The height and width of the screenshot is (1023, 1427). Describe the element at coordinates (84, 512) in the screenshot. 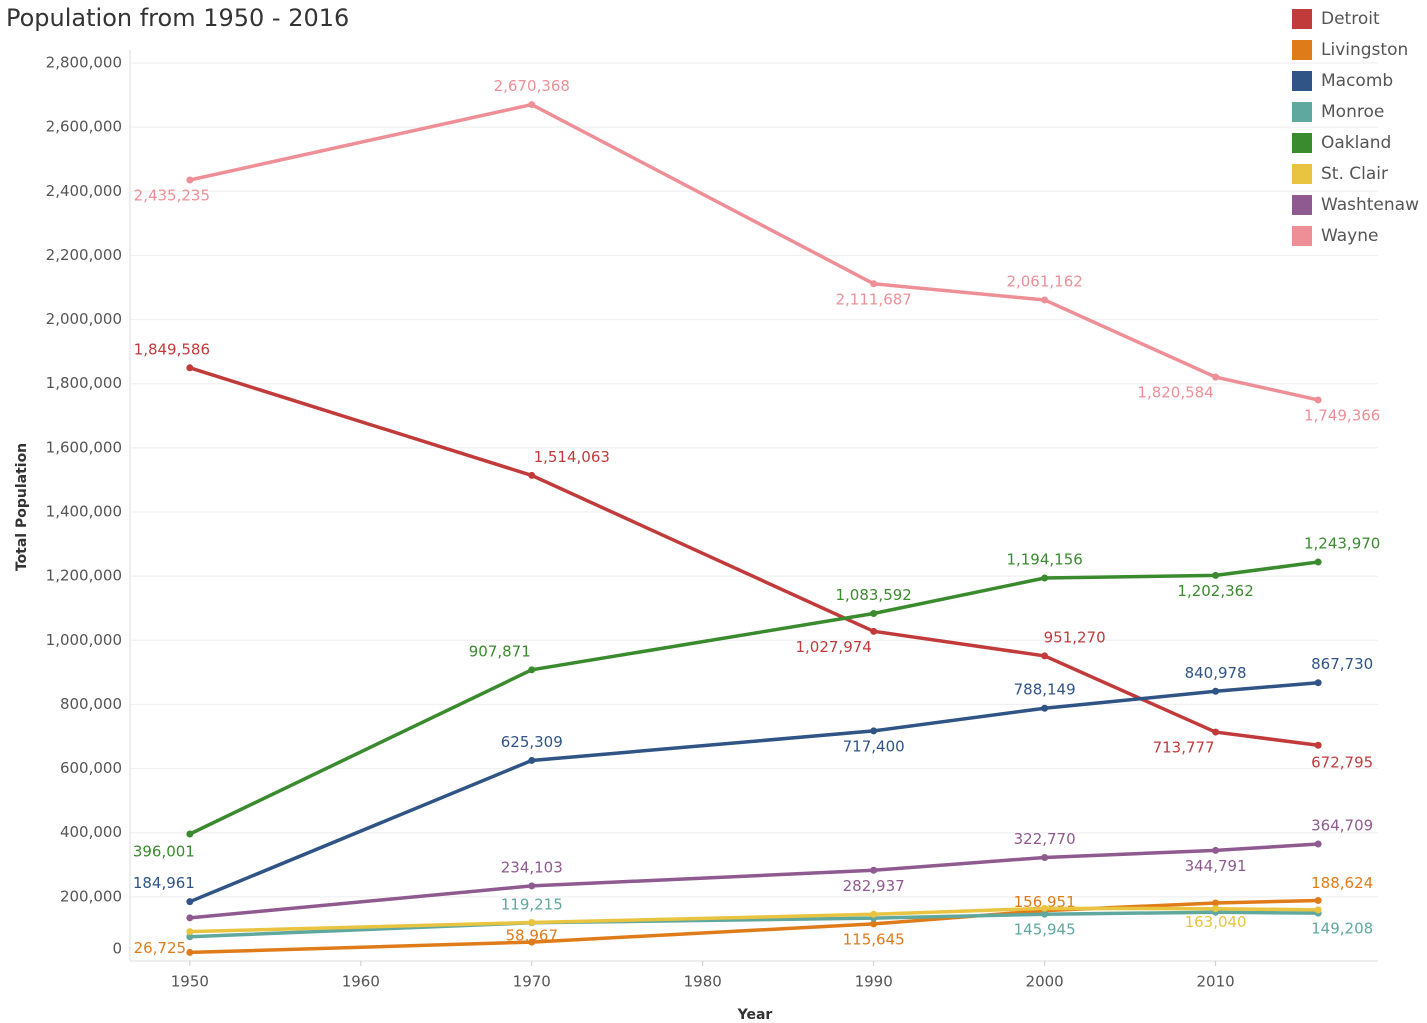

I see `y-tick-label: 1,400,000` at that location.